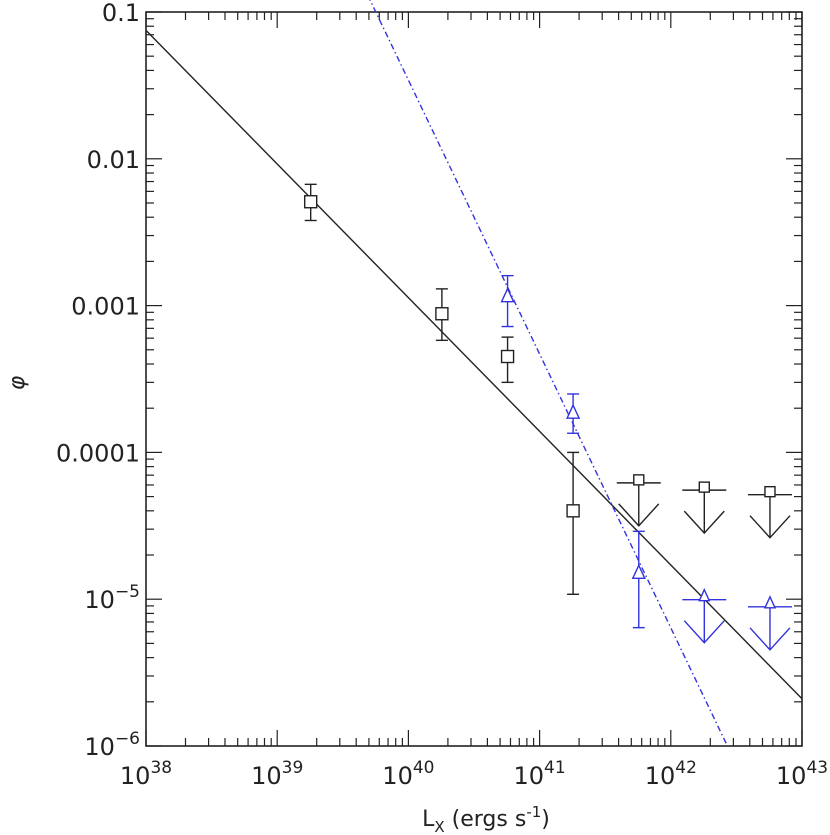 The width and height of the screenshot is (830, 835). What do you see at coordinates (112, 745) in the screenshot?
I see `y-tick-label: 10⁻⁶` at bounding box center [112, 745].